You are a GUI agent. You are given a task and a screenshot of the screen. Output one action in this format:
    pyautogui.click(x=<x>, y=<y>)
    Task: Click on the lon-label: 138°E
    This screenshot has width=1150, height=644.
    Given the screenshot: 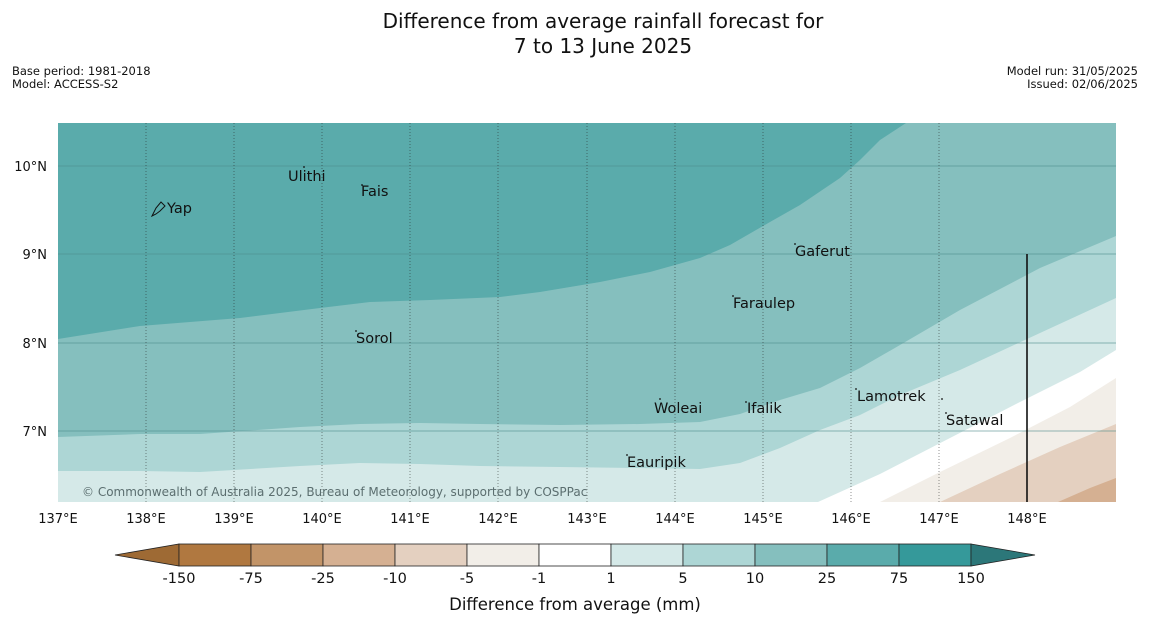 What is the action you would take?
    pyautogui.click(x=146, y=519)
    